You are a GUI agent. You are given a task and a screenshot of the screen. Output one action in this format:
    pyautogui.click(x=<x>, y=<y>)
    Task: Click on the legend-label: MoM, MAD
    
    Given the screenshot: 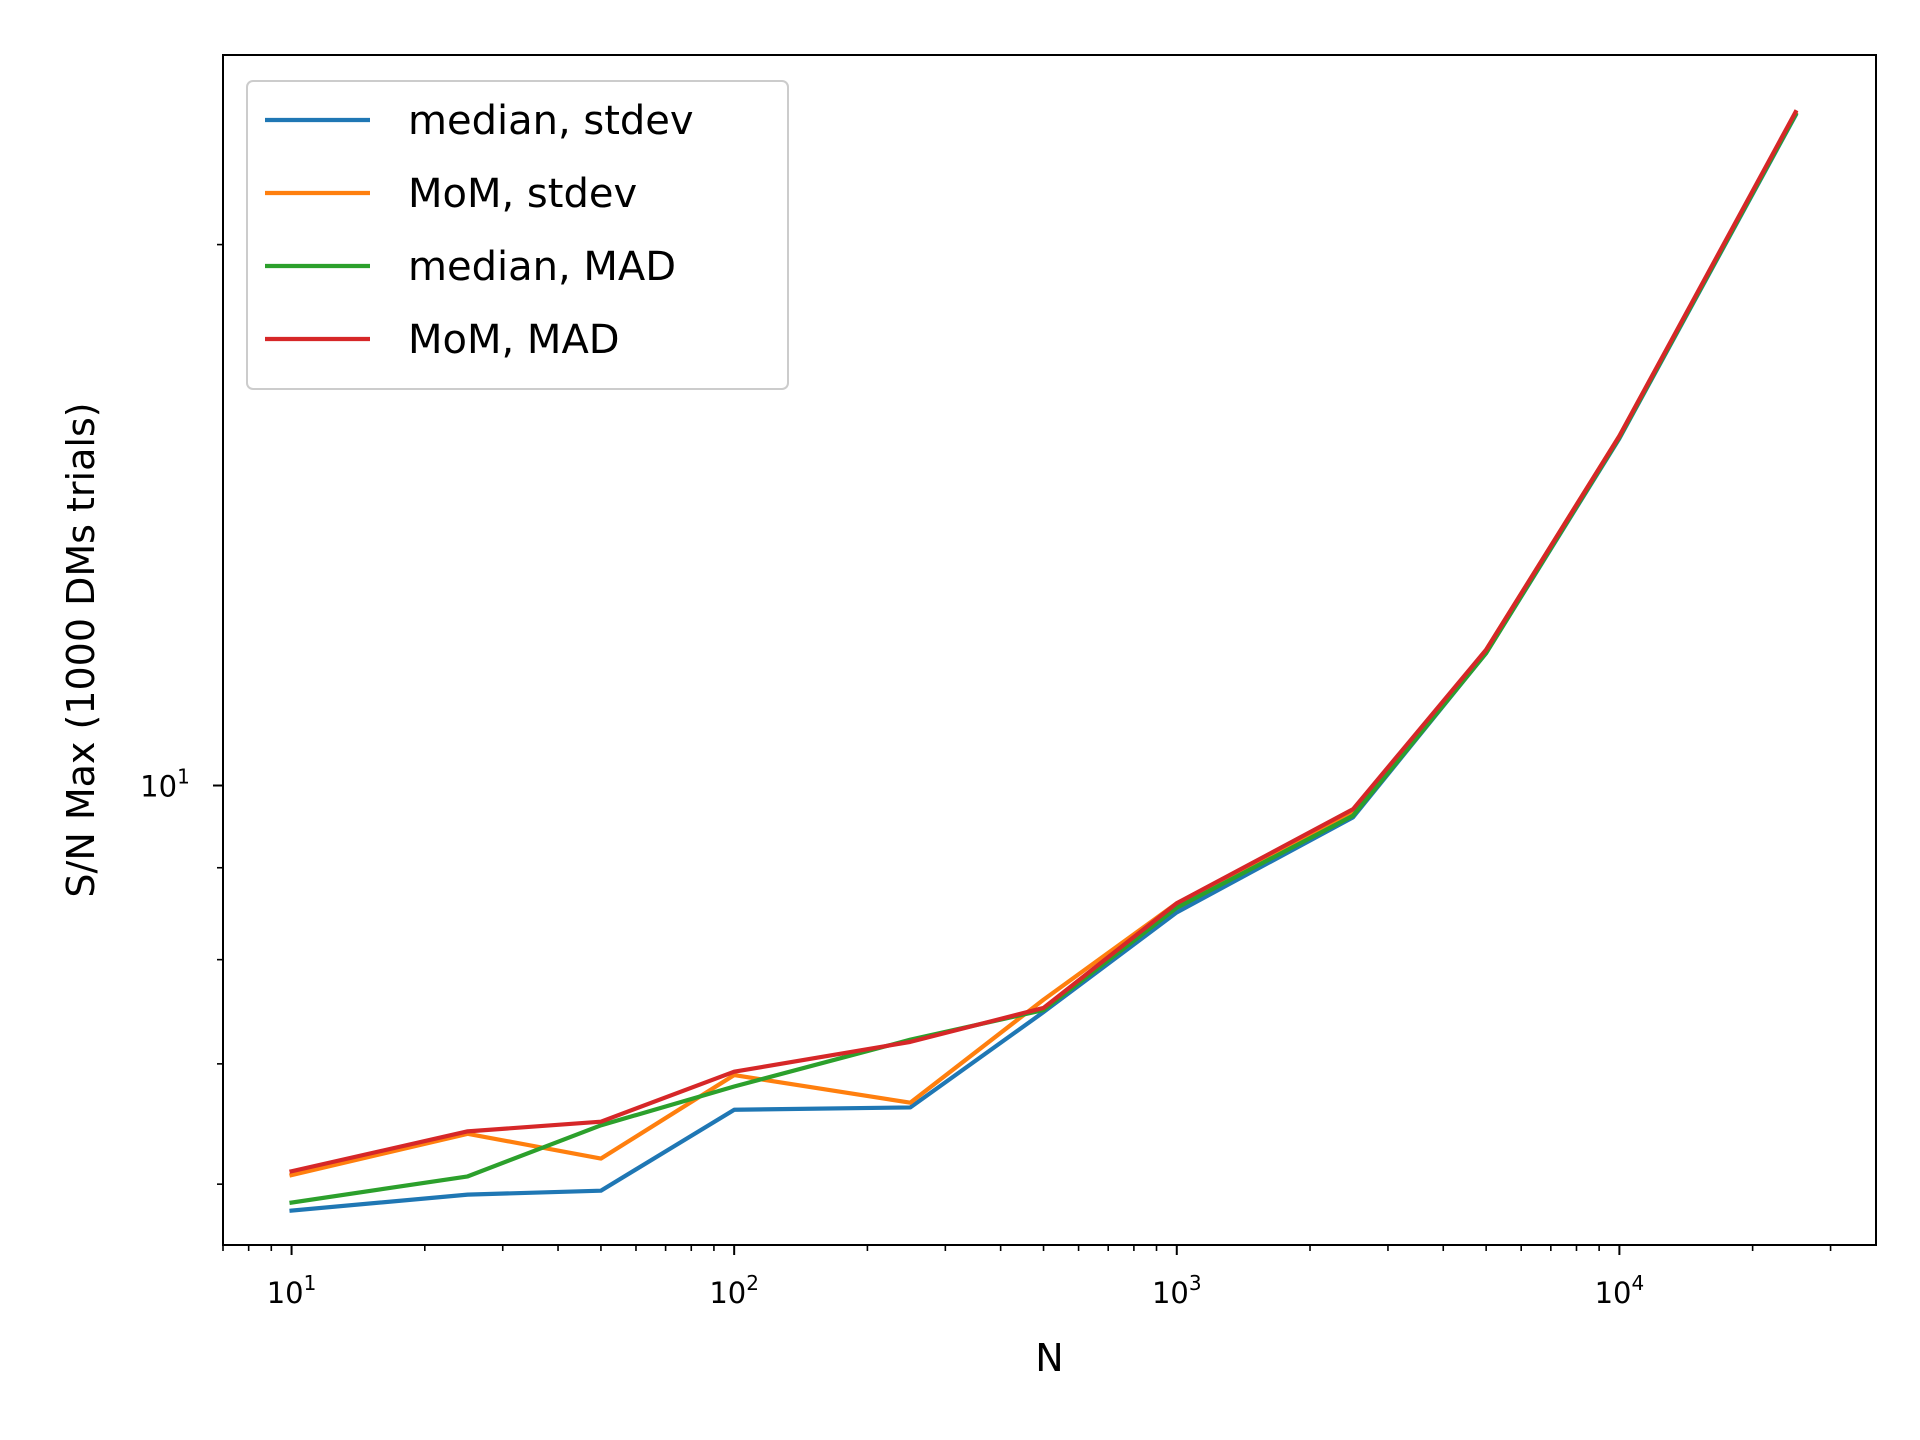 What is the action you would take?
    pyautogui.click(x=514, y=340)
    